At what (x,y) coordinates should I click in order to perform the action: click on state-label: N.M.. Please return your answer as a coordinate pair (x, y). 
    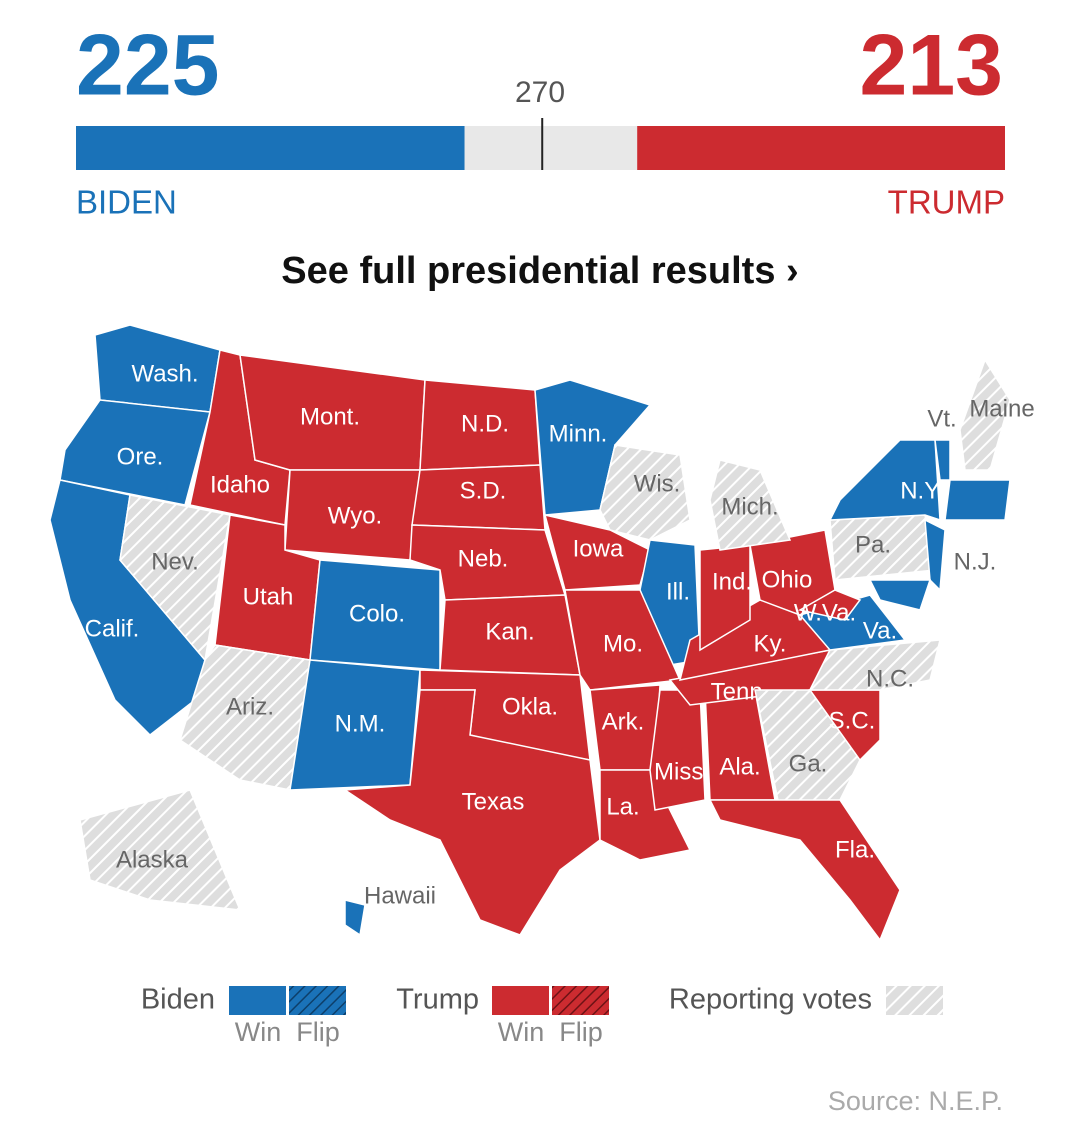
    Looking at the image, I should click on (360, 723).